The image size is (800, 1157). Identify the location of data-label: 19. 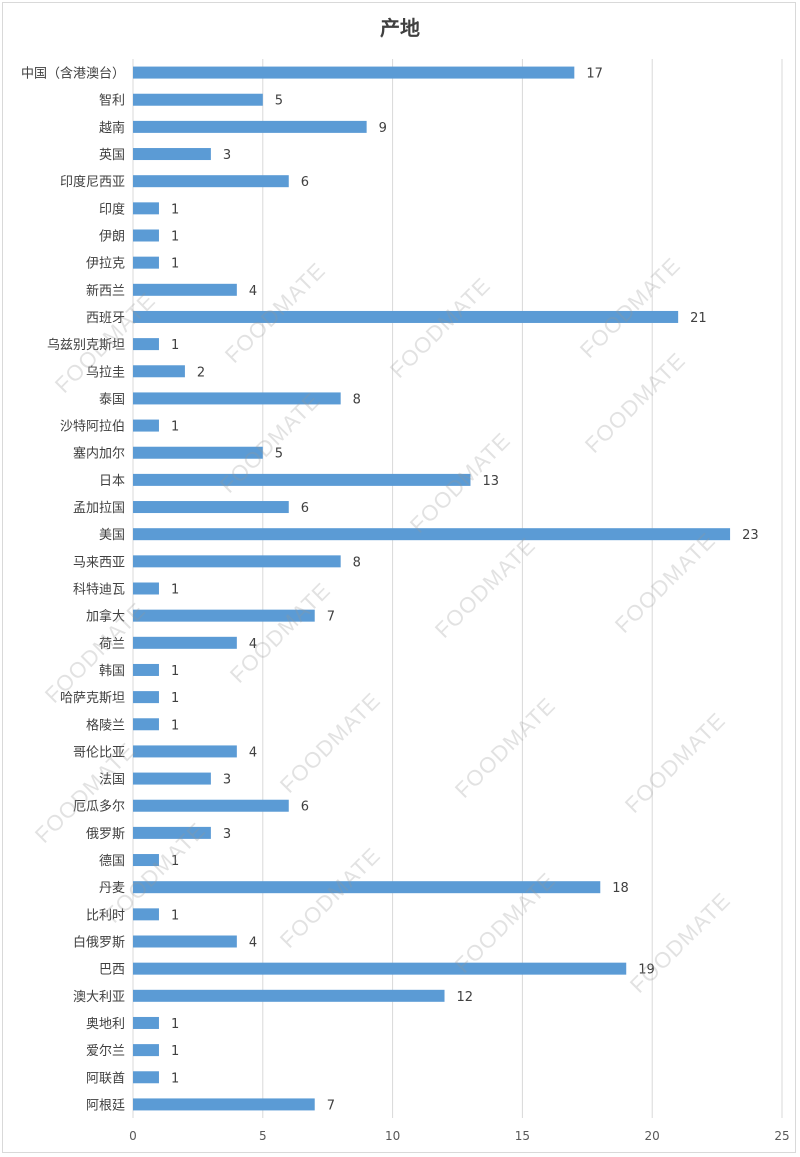
(646, 970).